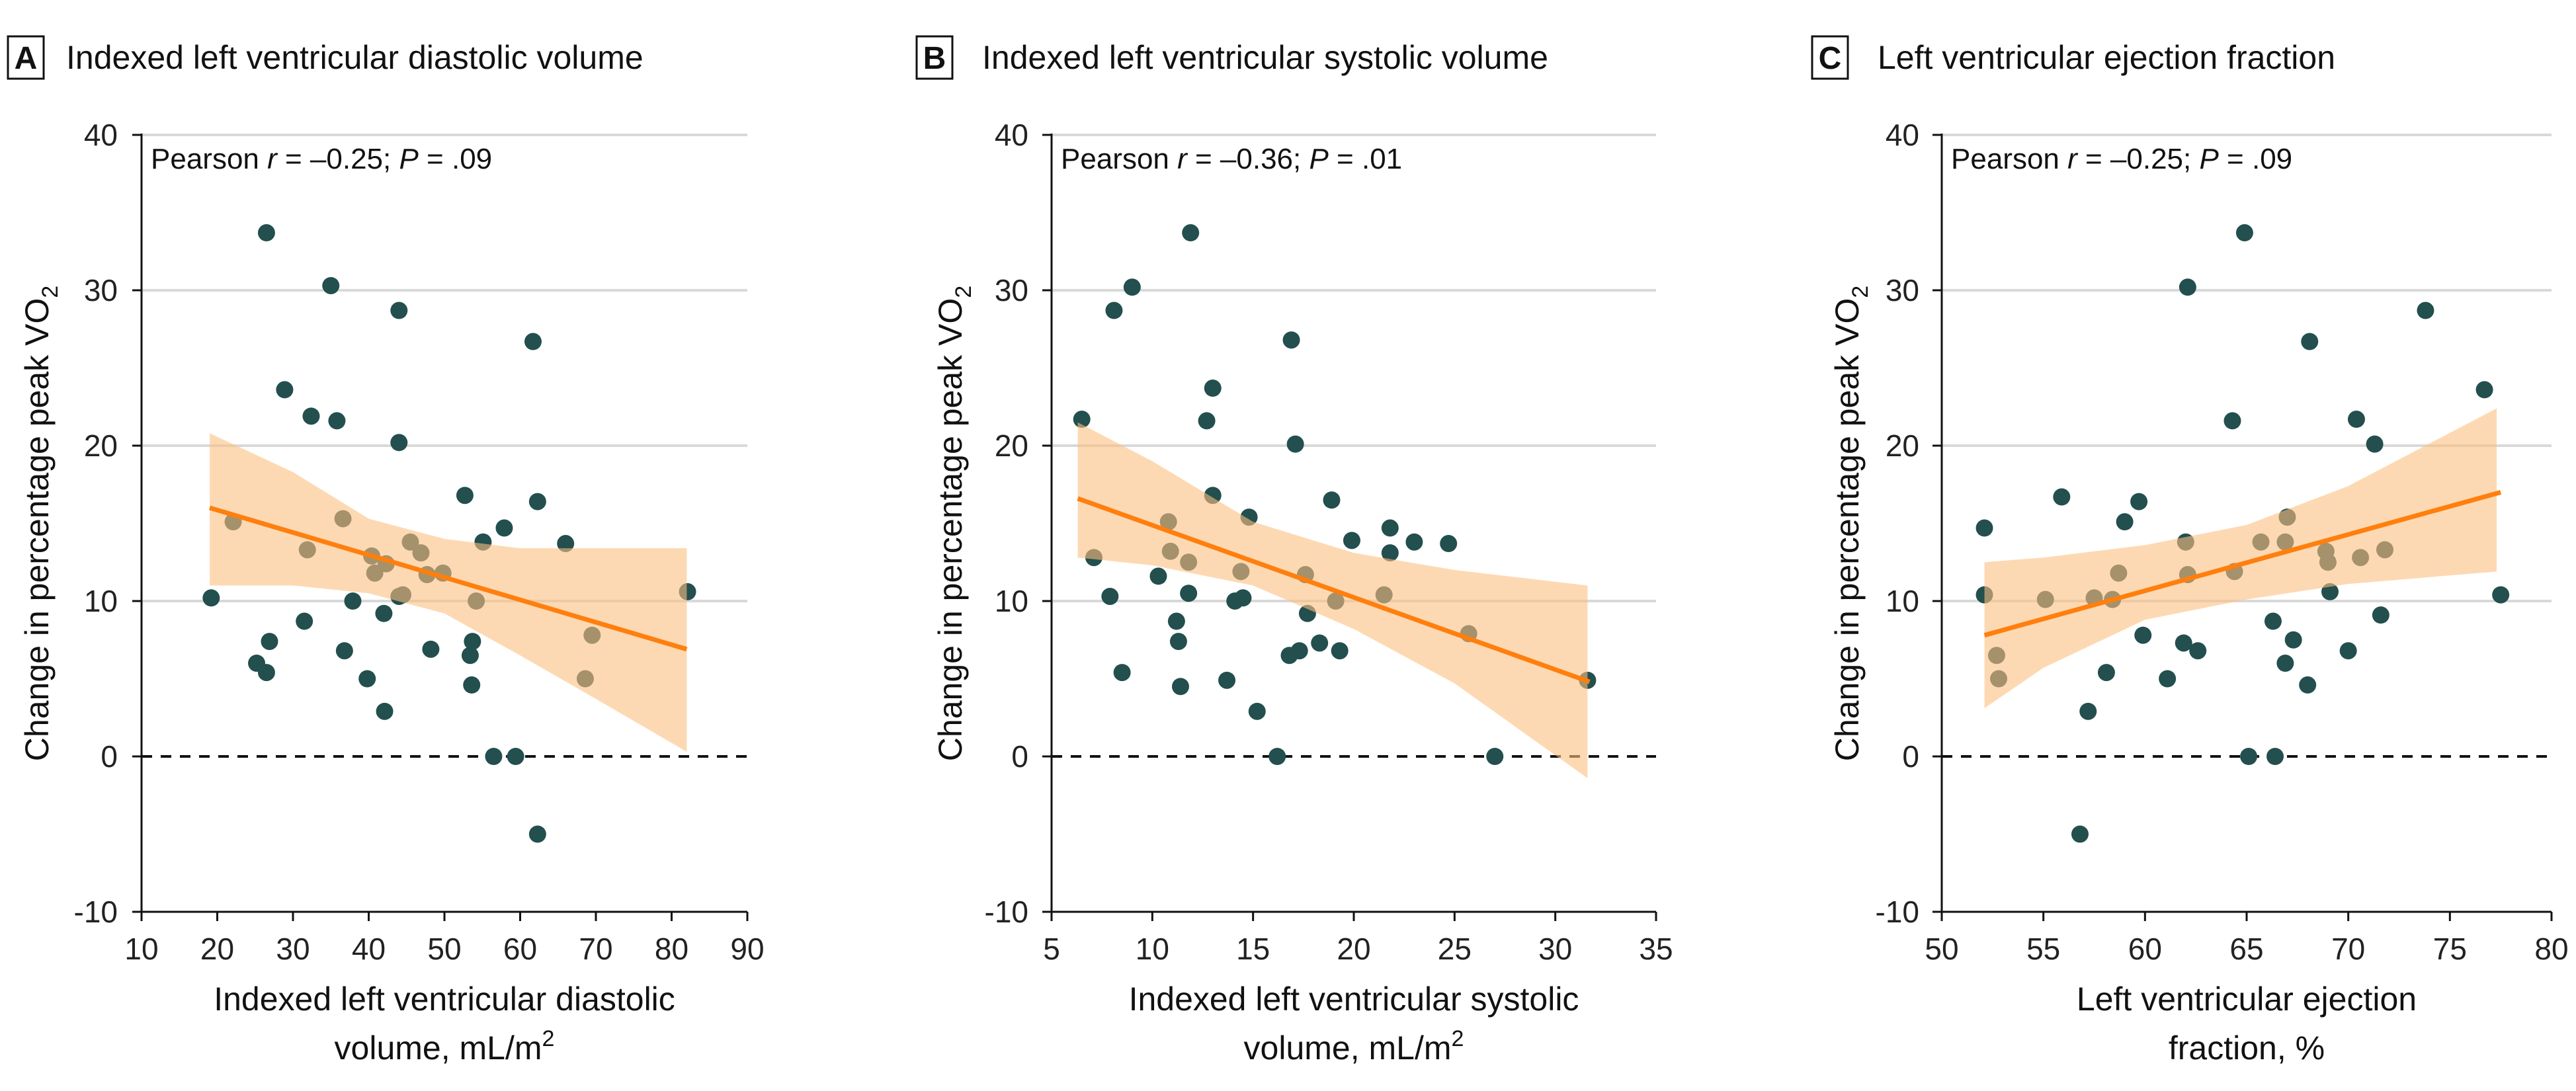 The height and width of the screenshot is (1091, 2576). Describe the element at coordinates (2247, 1049) in the screenshot. I see `x-axis-label-text: fraction, %` at that location.